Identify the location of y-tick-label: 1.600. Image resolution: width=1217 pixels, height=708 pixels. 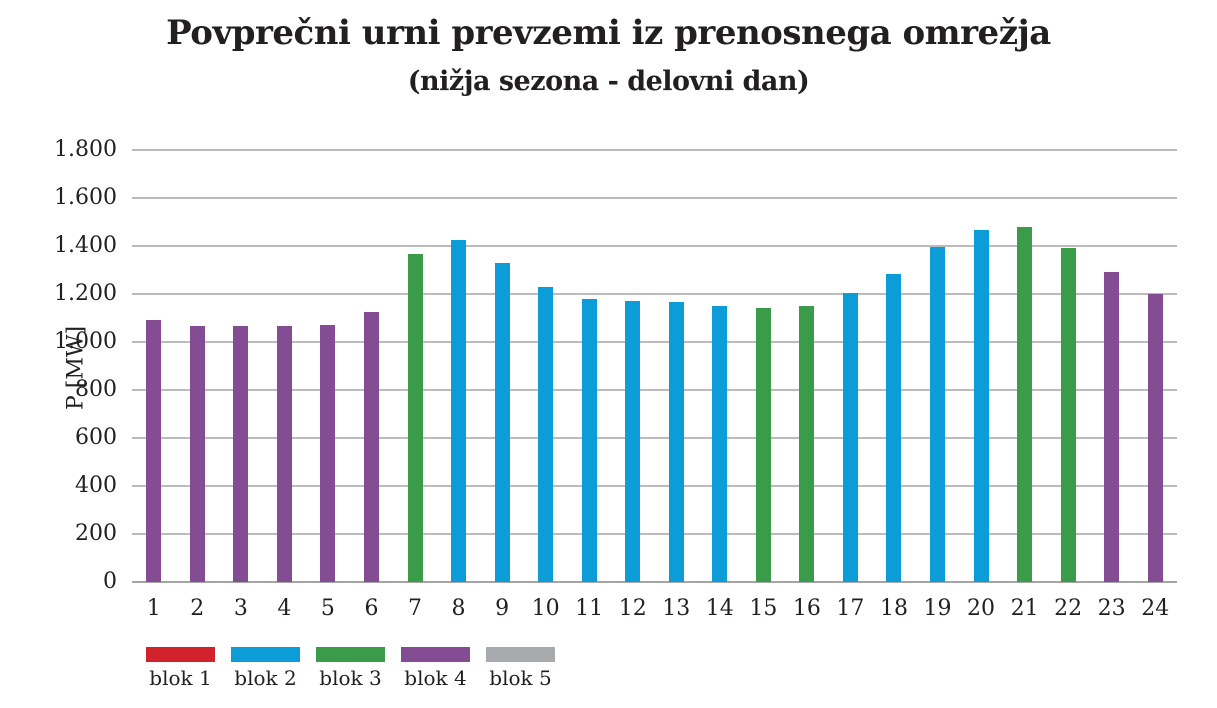
(85, 197).